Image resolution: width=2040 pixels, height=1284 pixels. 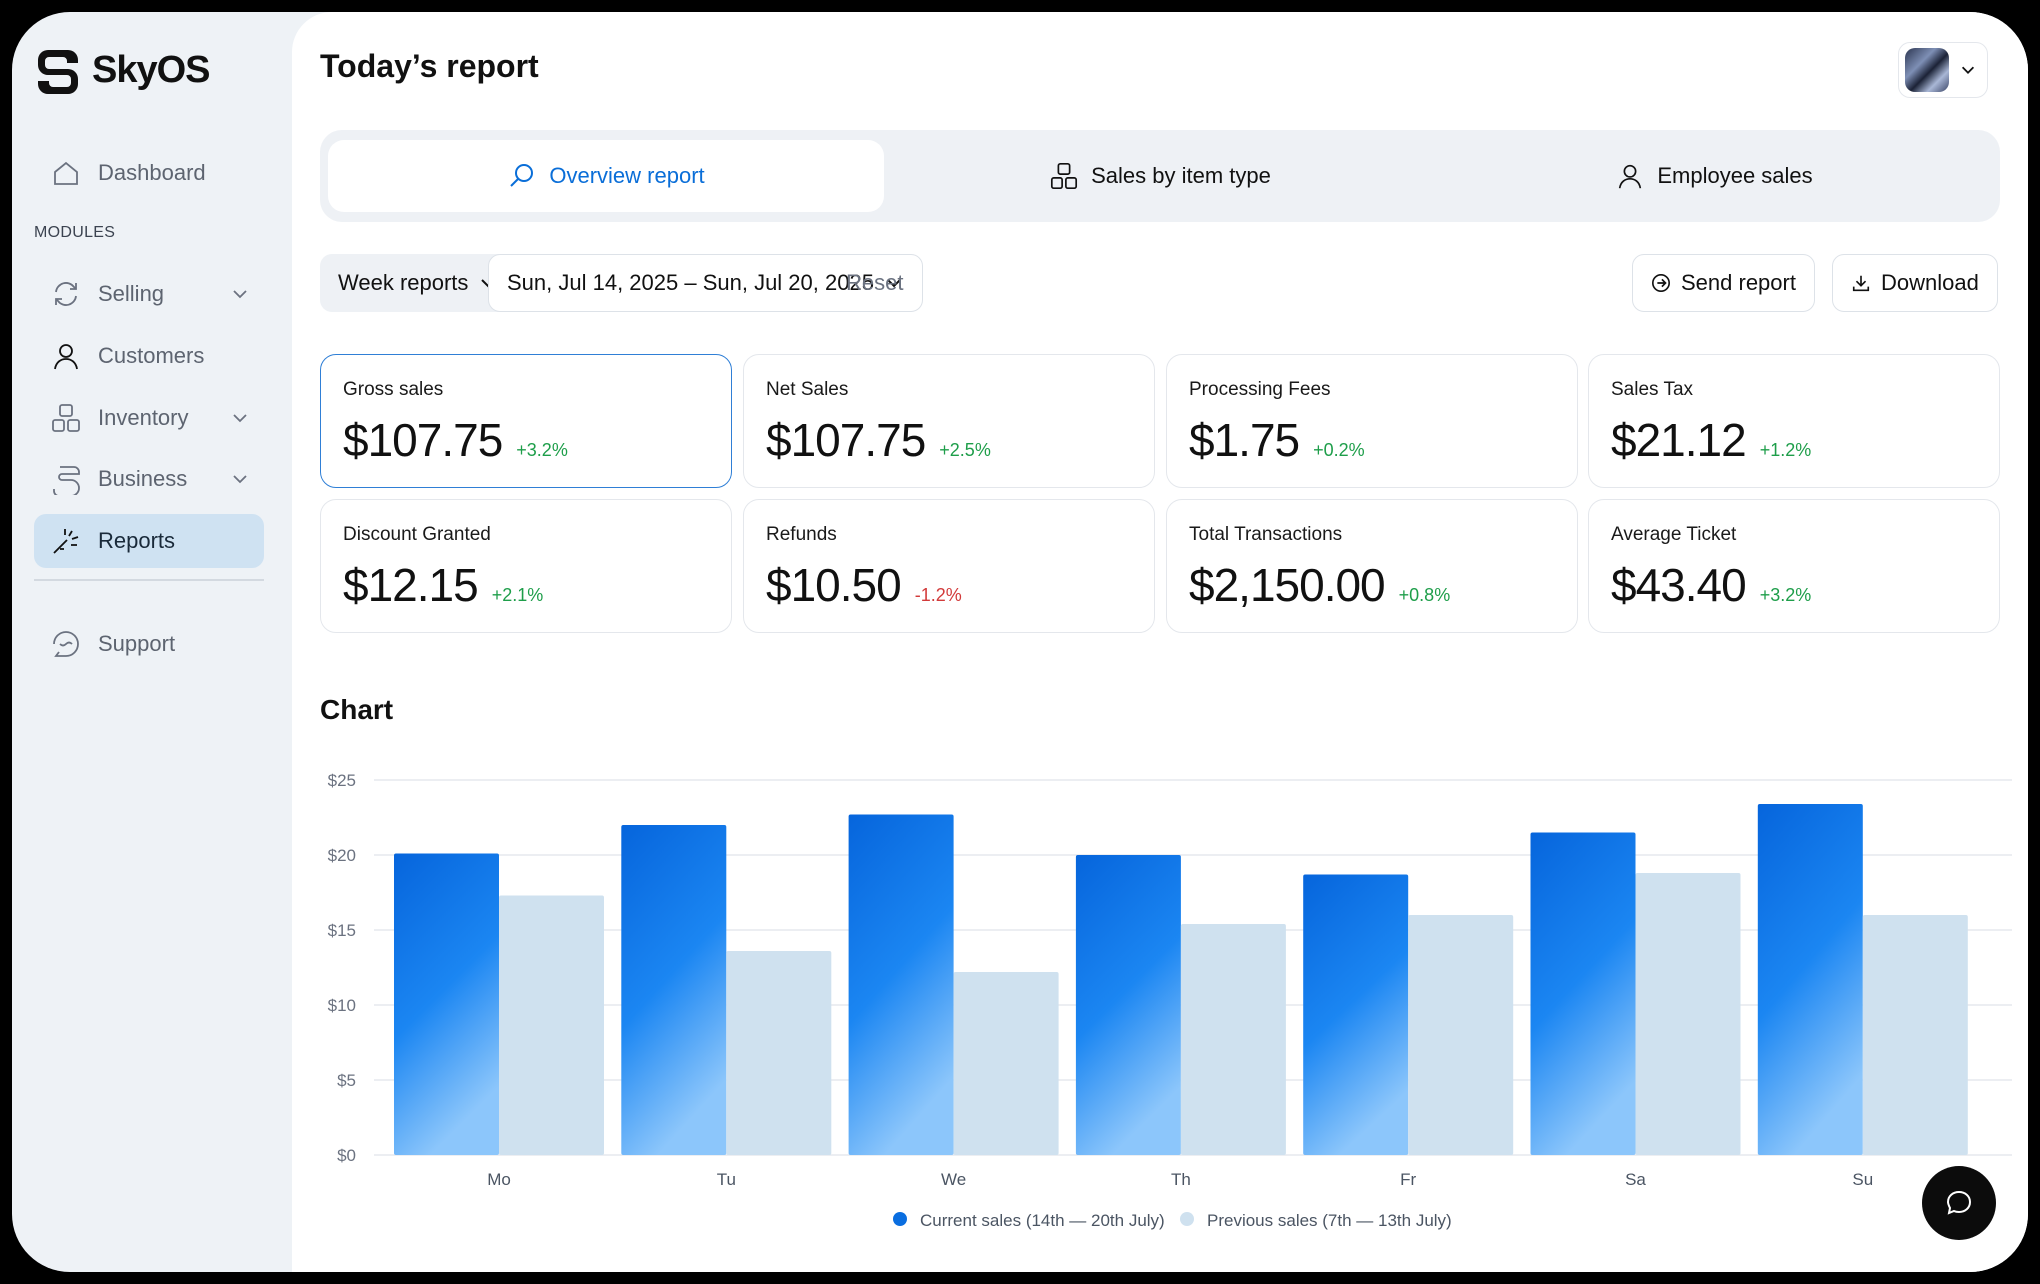 What do you see at coordinates (58, 72) in the screenshot?
I see `skyos-logo-icon` at bounding box center [58, 72].